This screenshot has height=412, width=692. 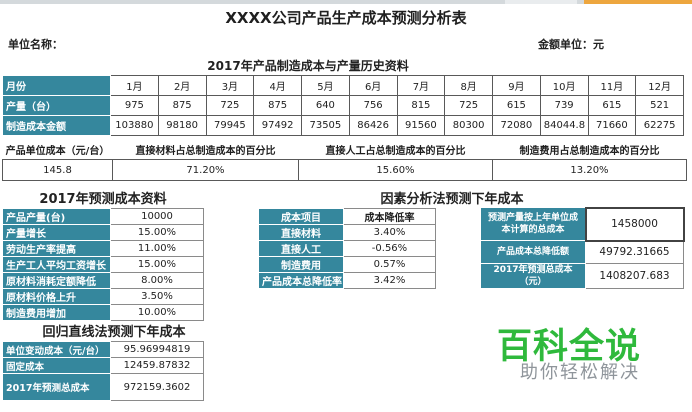 I want to click on table-row: 预测产量按上年单位成本计算的总成本 1458000, so click(x=582, y=224).